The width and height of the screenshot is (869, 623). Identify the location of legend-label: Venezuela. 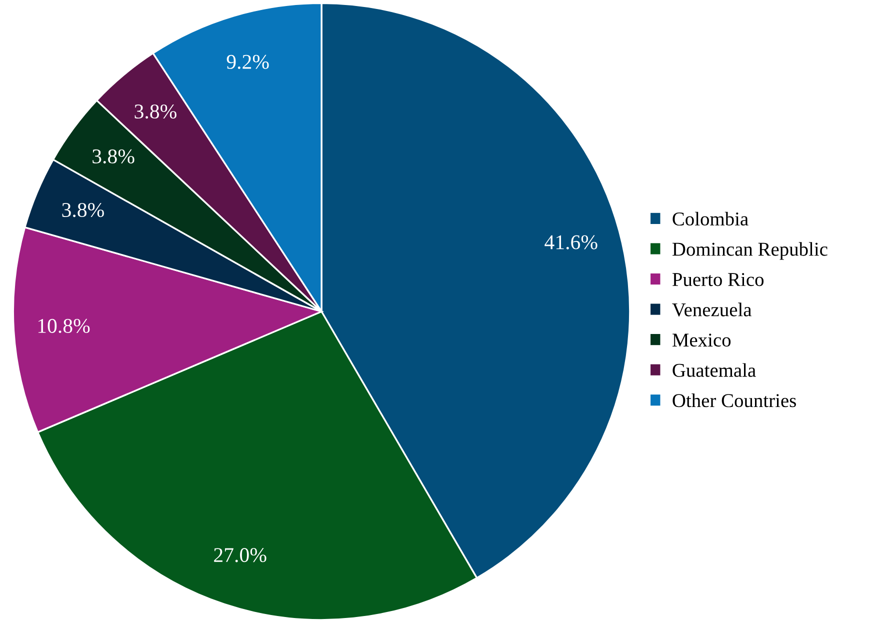
(712, 309).